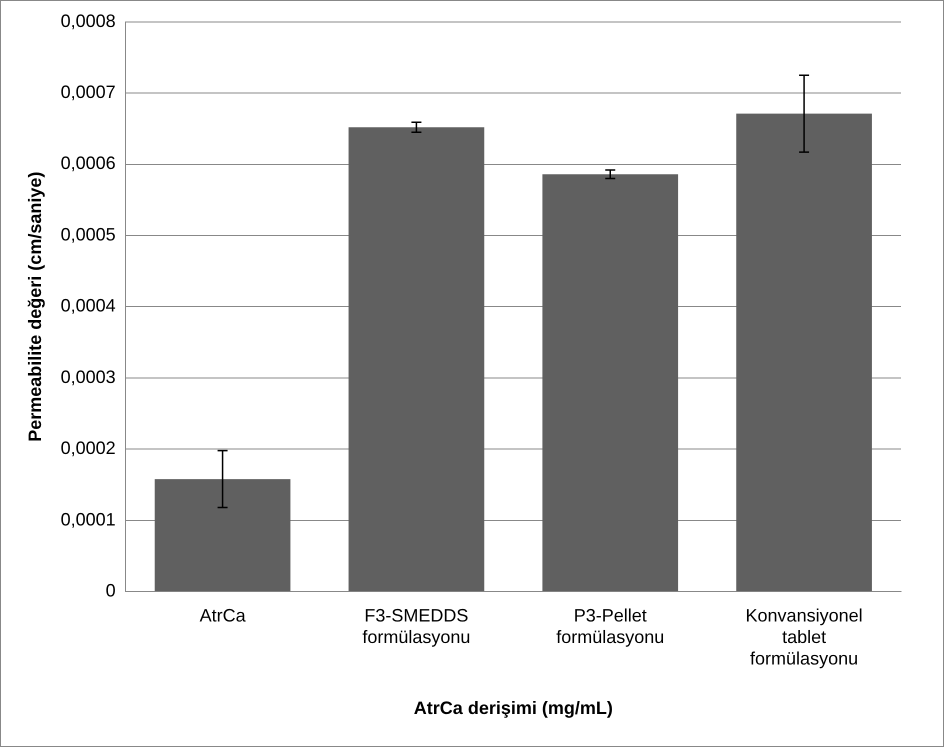  What do you see at coordinates (111, 590) in the screenshot?
I see `y-tick-label: 0` at bounding box center [111, 590].